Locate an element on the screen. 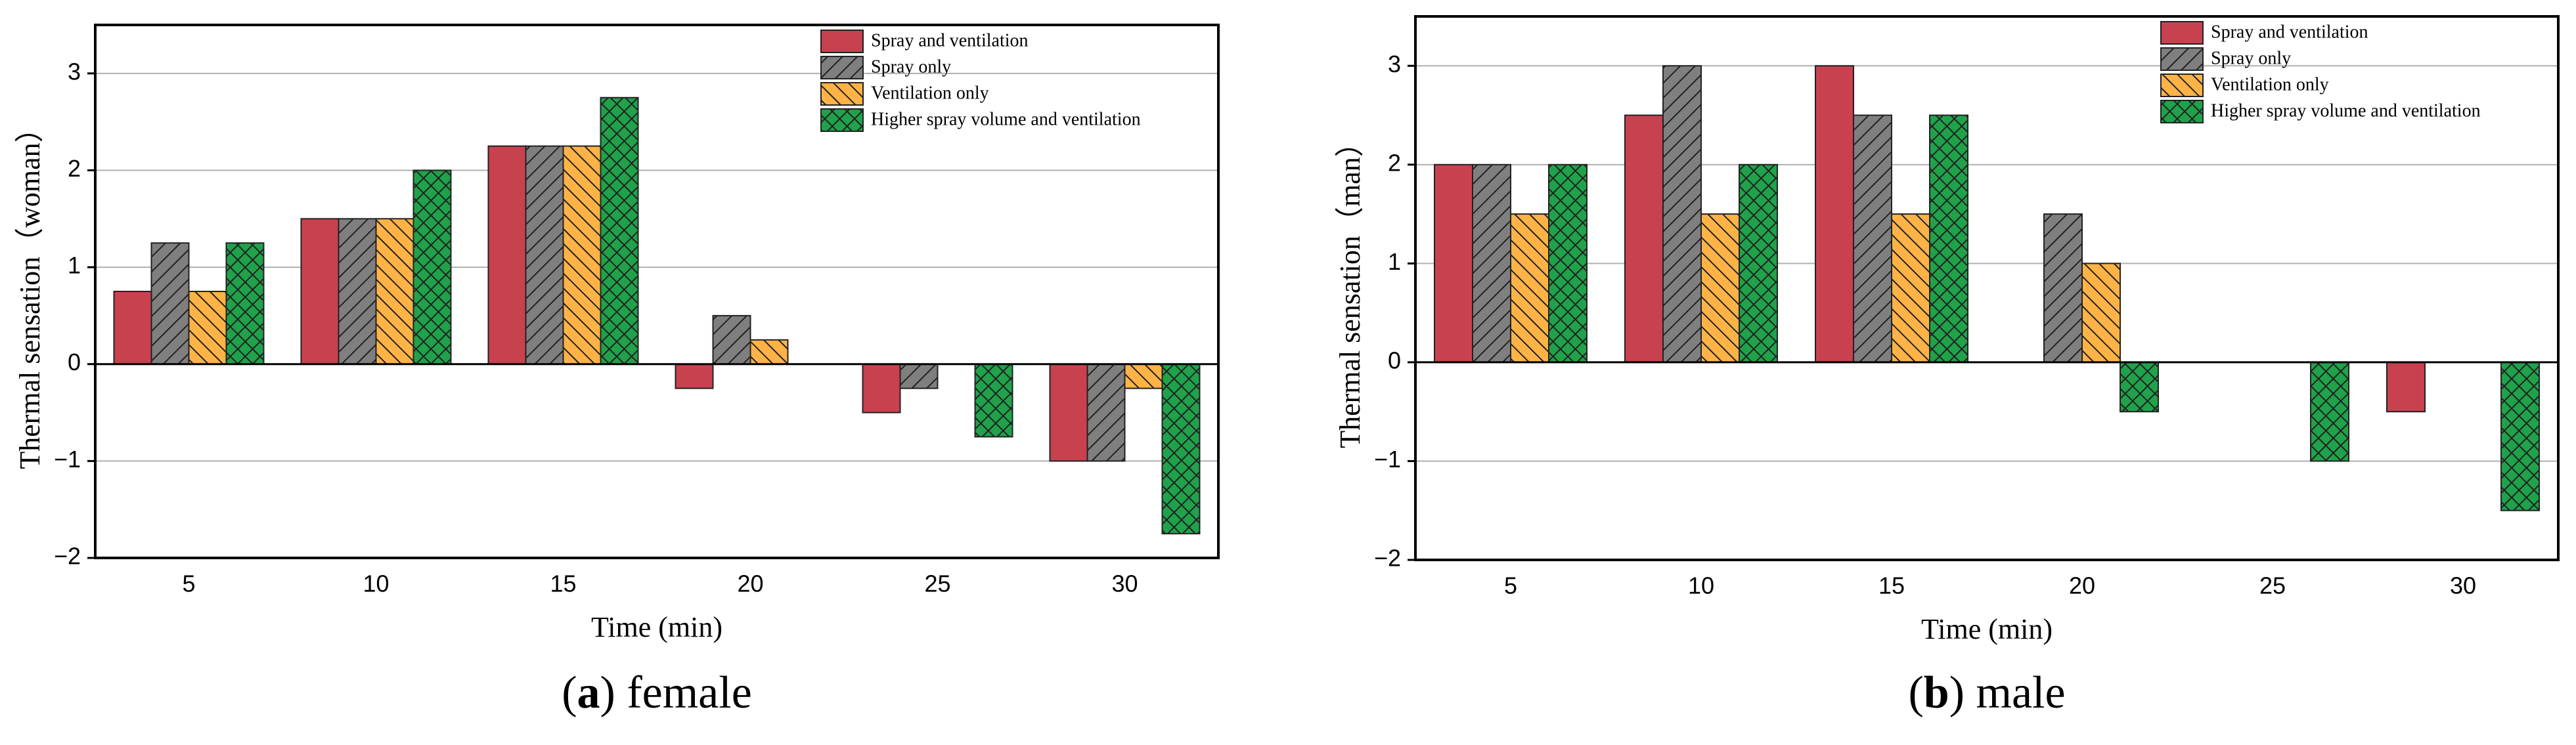  caption-part: b is located at coordinates (1936, 693).